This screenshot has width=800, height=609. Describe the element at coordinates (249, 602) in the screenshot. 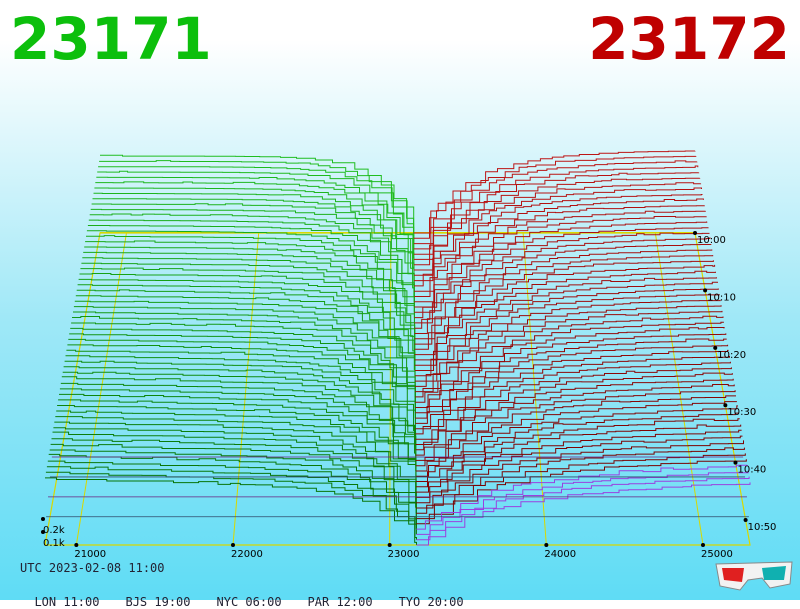

I see `timezone-nyc: NYC 06:00` at that location.